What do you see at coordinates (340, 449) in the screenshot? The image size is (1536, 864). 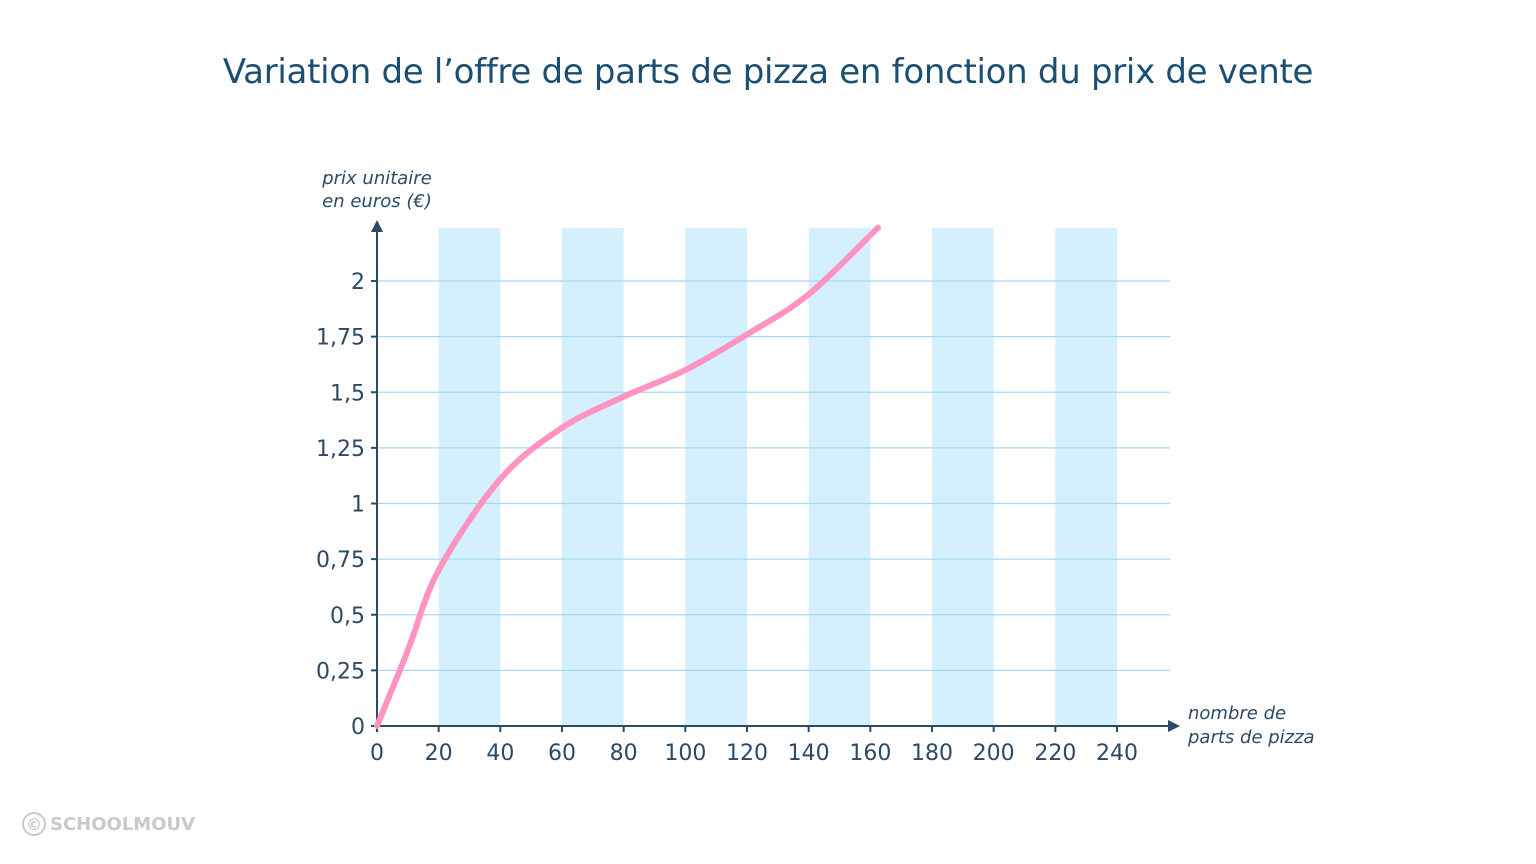 I see `y-tick-label: 1,25` at bounding box center [340, 449].